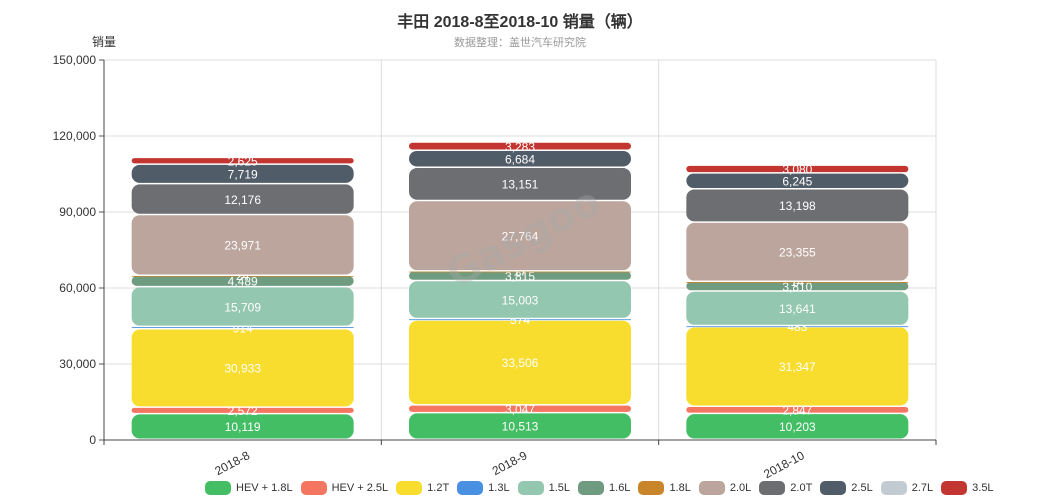 Image resolution: width=1040 pixels, height=500 pixels. Describe the element at coordinates (559, 488) in the screenshot. I see `legend-label: 1.5L` at that location.